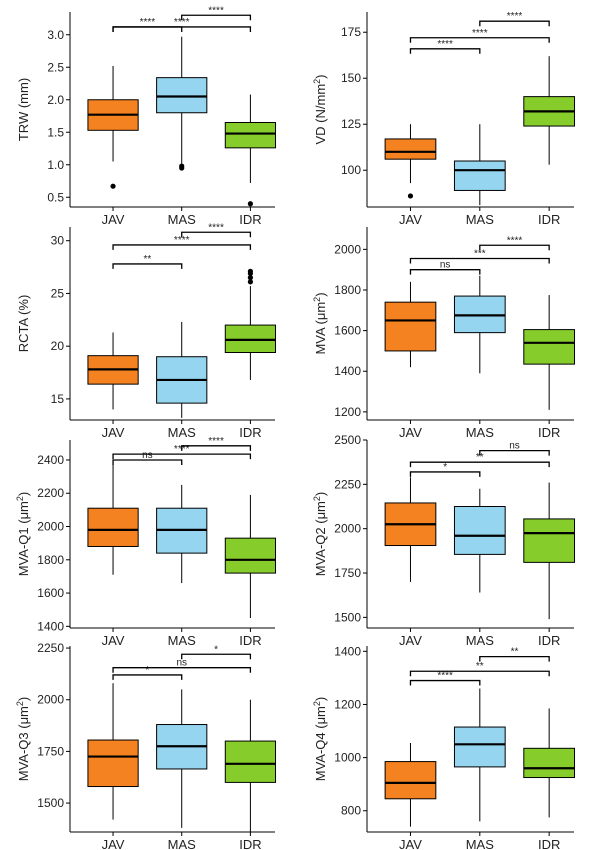 The image size is (591, 850). What do you see at coordinates (50, 560) in the screenshot?
I see `y-tick-label: 1800` at bounding box center [50, 560].